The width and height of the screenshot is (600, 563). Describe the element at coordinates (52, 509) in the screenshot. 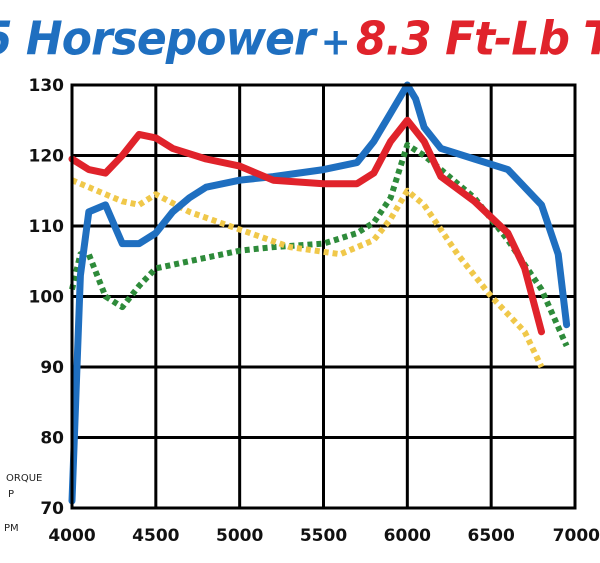

I see `y-tick-70: 70` at that location.